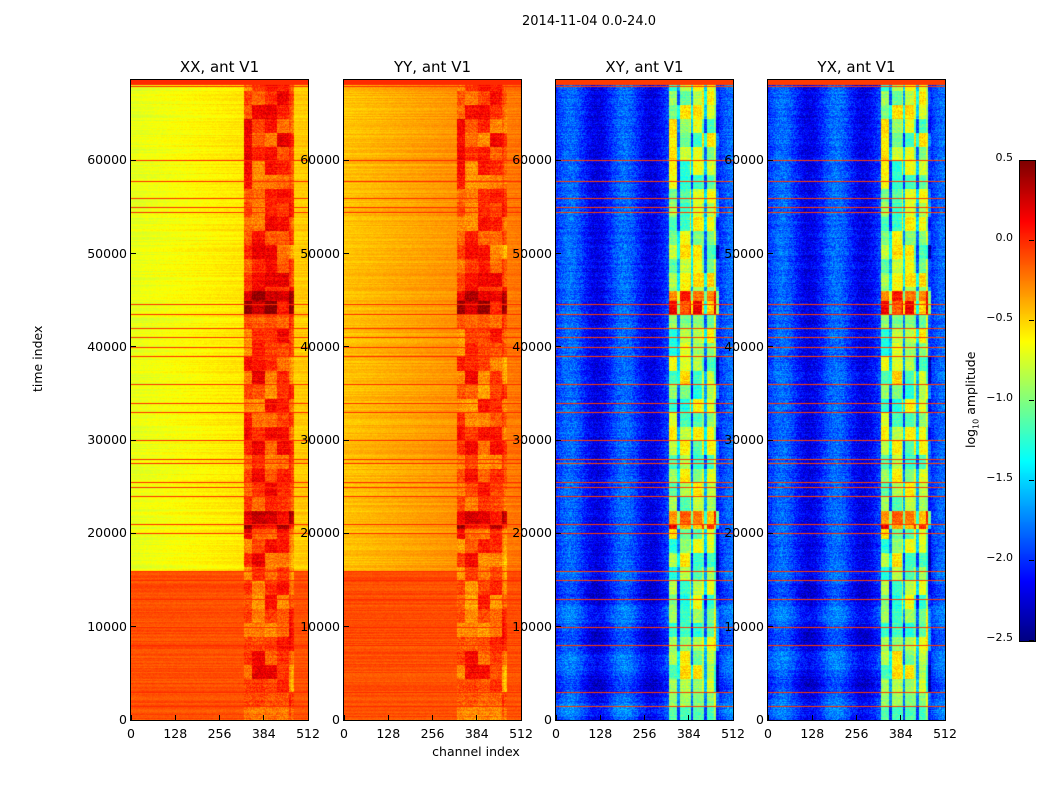 The image size is (1050, 800). Describe the element at coordinates (589, 21) in the screenshot. I see `figure-title: 2014-11-04 0.0-24.0` at that location.